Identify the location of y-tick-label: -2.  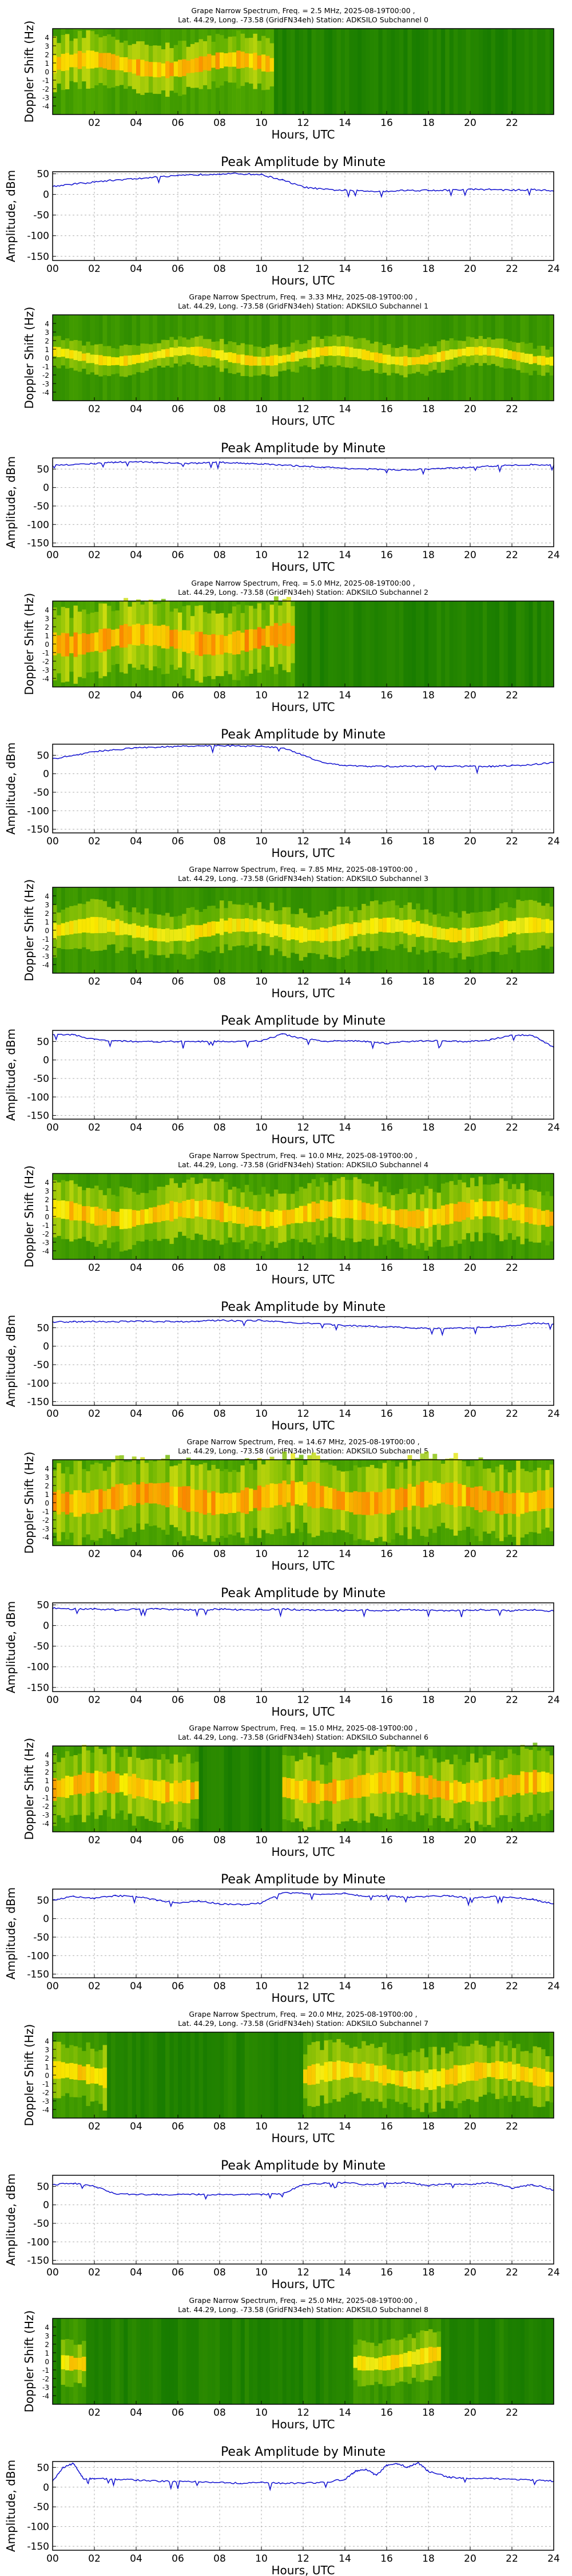
(45, 662).